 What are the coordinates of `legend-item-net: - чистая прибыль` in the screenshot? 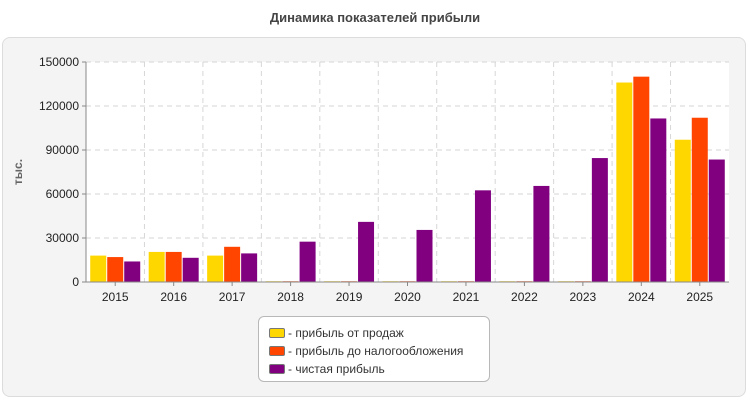 It's located at (379, 369).